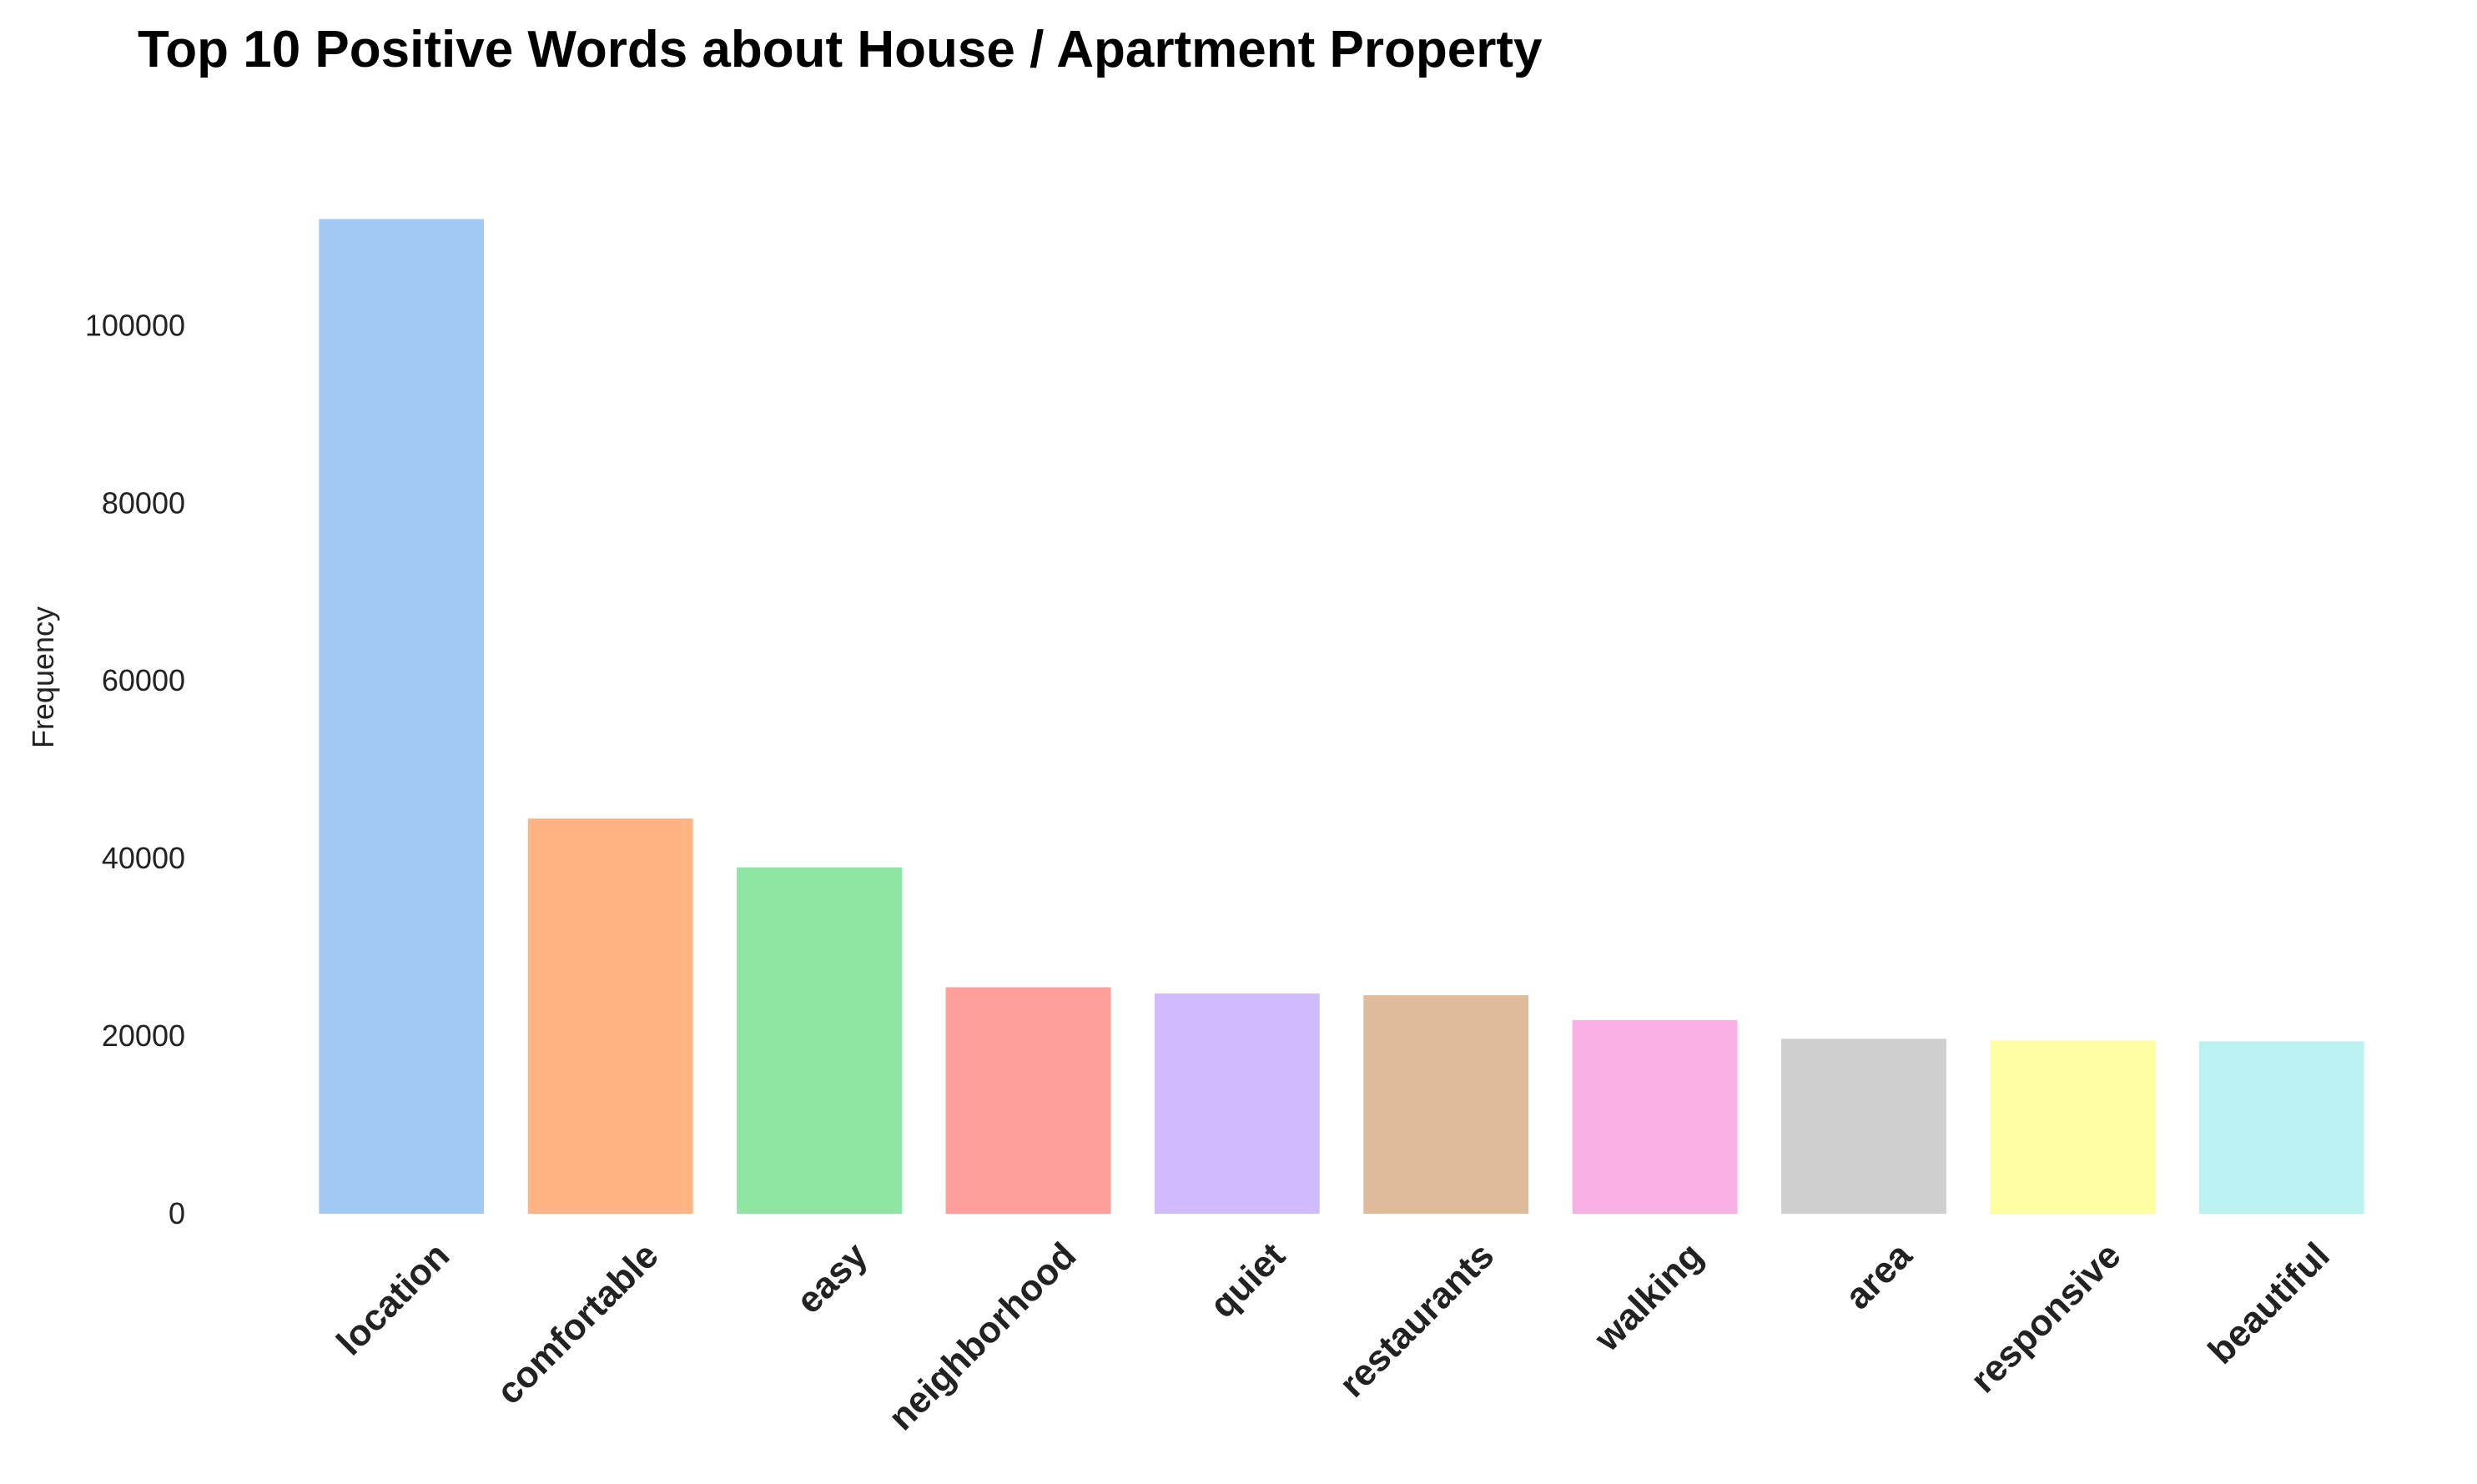 This screenshot has width=2477, height=1484. I want to click on y-tick-label: 20000, so click(143, 1036).